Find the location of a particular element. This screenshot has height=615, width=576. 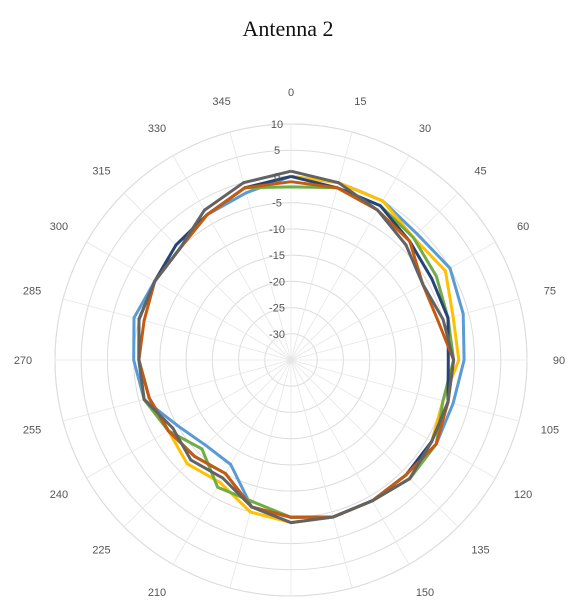

angle-tick-label: 150 is located at coordinates (425, 593).